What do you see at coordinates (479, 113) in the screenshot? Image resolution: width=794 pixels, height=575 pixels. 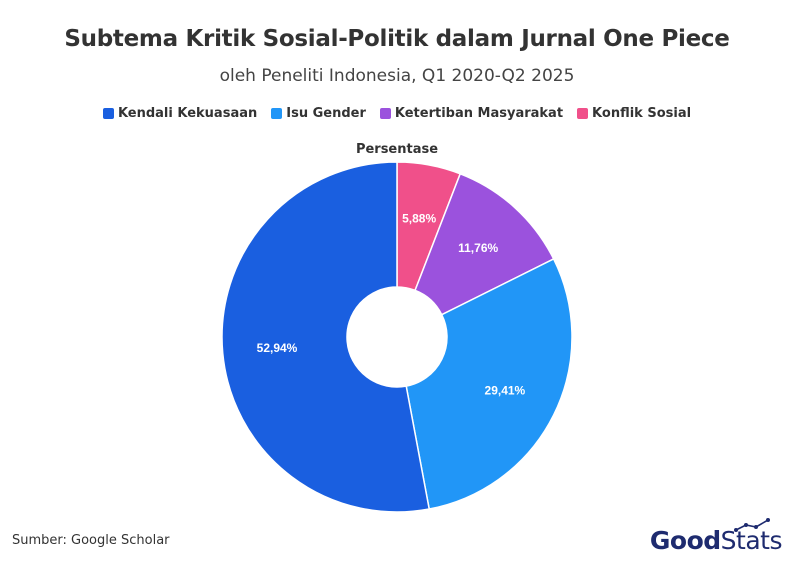 I see `legend-label: Ketertiban Masyarakat` at bounding box center [479, 113].